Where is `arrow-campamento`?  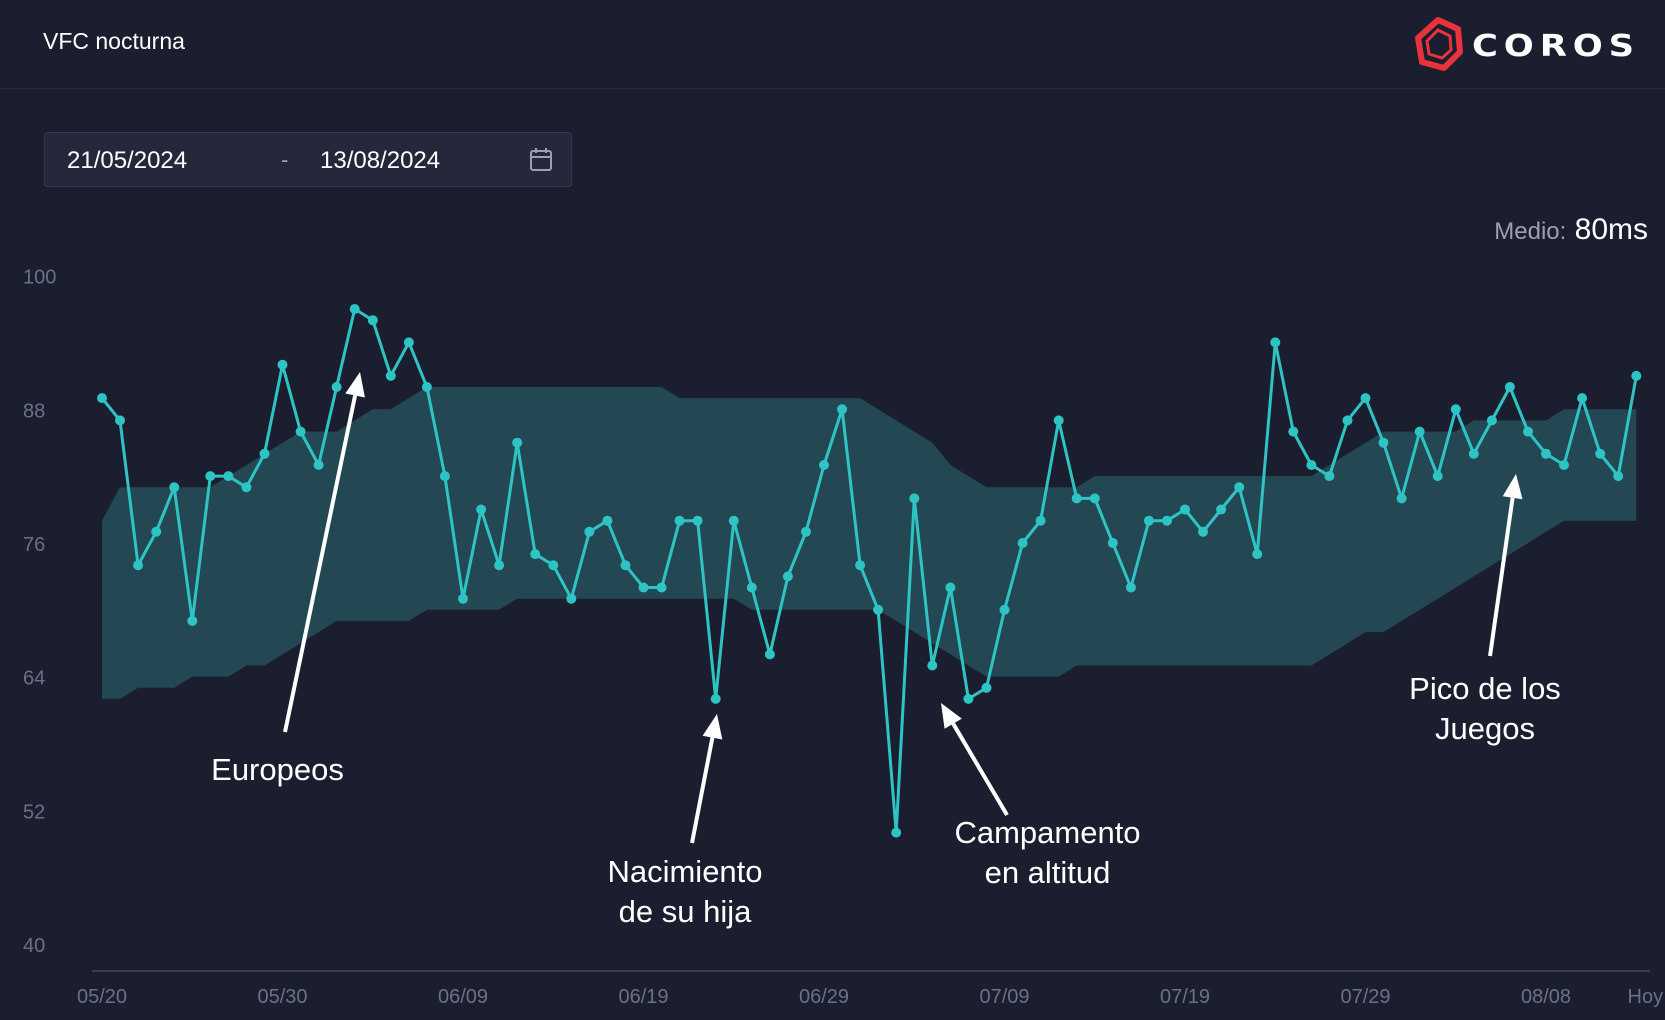
arrow-campamento is located at coordinates (975, 760).